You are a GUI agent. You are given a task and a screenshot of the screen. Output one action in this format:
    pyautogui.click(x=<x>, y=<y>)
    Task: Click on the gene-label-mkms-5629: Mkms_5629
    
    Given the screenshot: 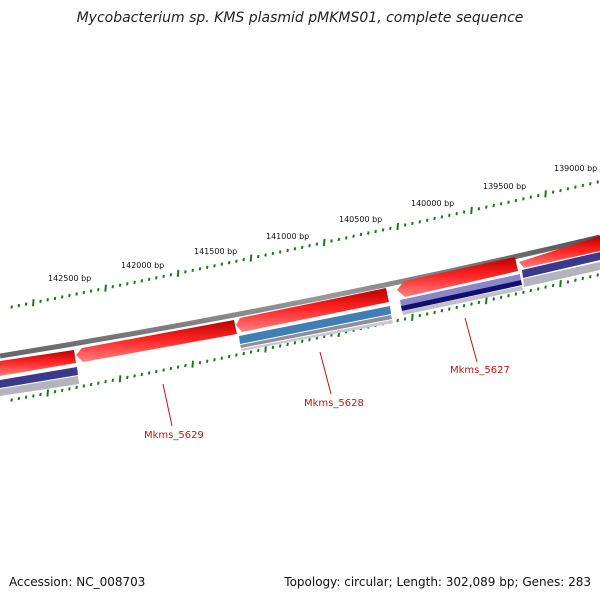 What is the action you would take?
    pyautogui.click(x=174, y=435)
    